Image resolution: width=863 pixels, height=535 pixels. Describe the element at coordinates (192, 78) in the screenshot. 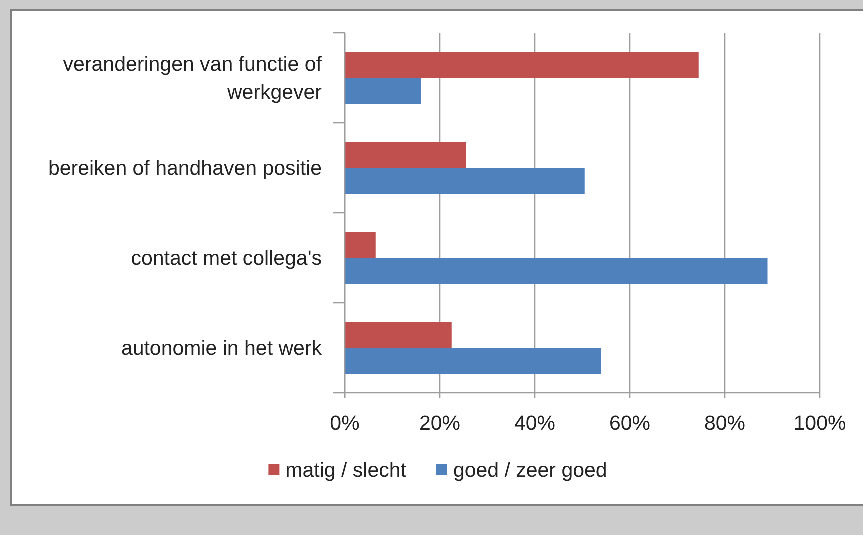

I see `y-tick-label: veranderingen van functie of werkgever` at that location.